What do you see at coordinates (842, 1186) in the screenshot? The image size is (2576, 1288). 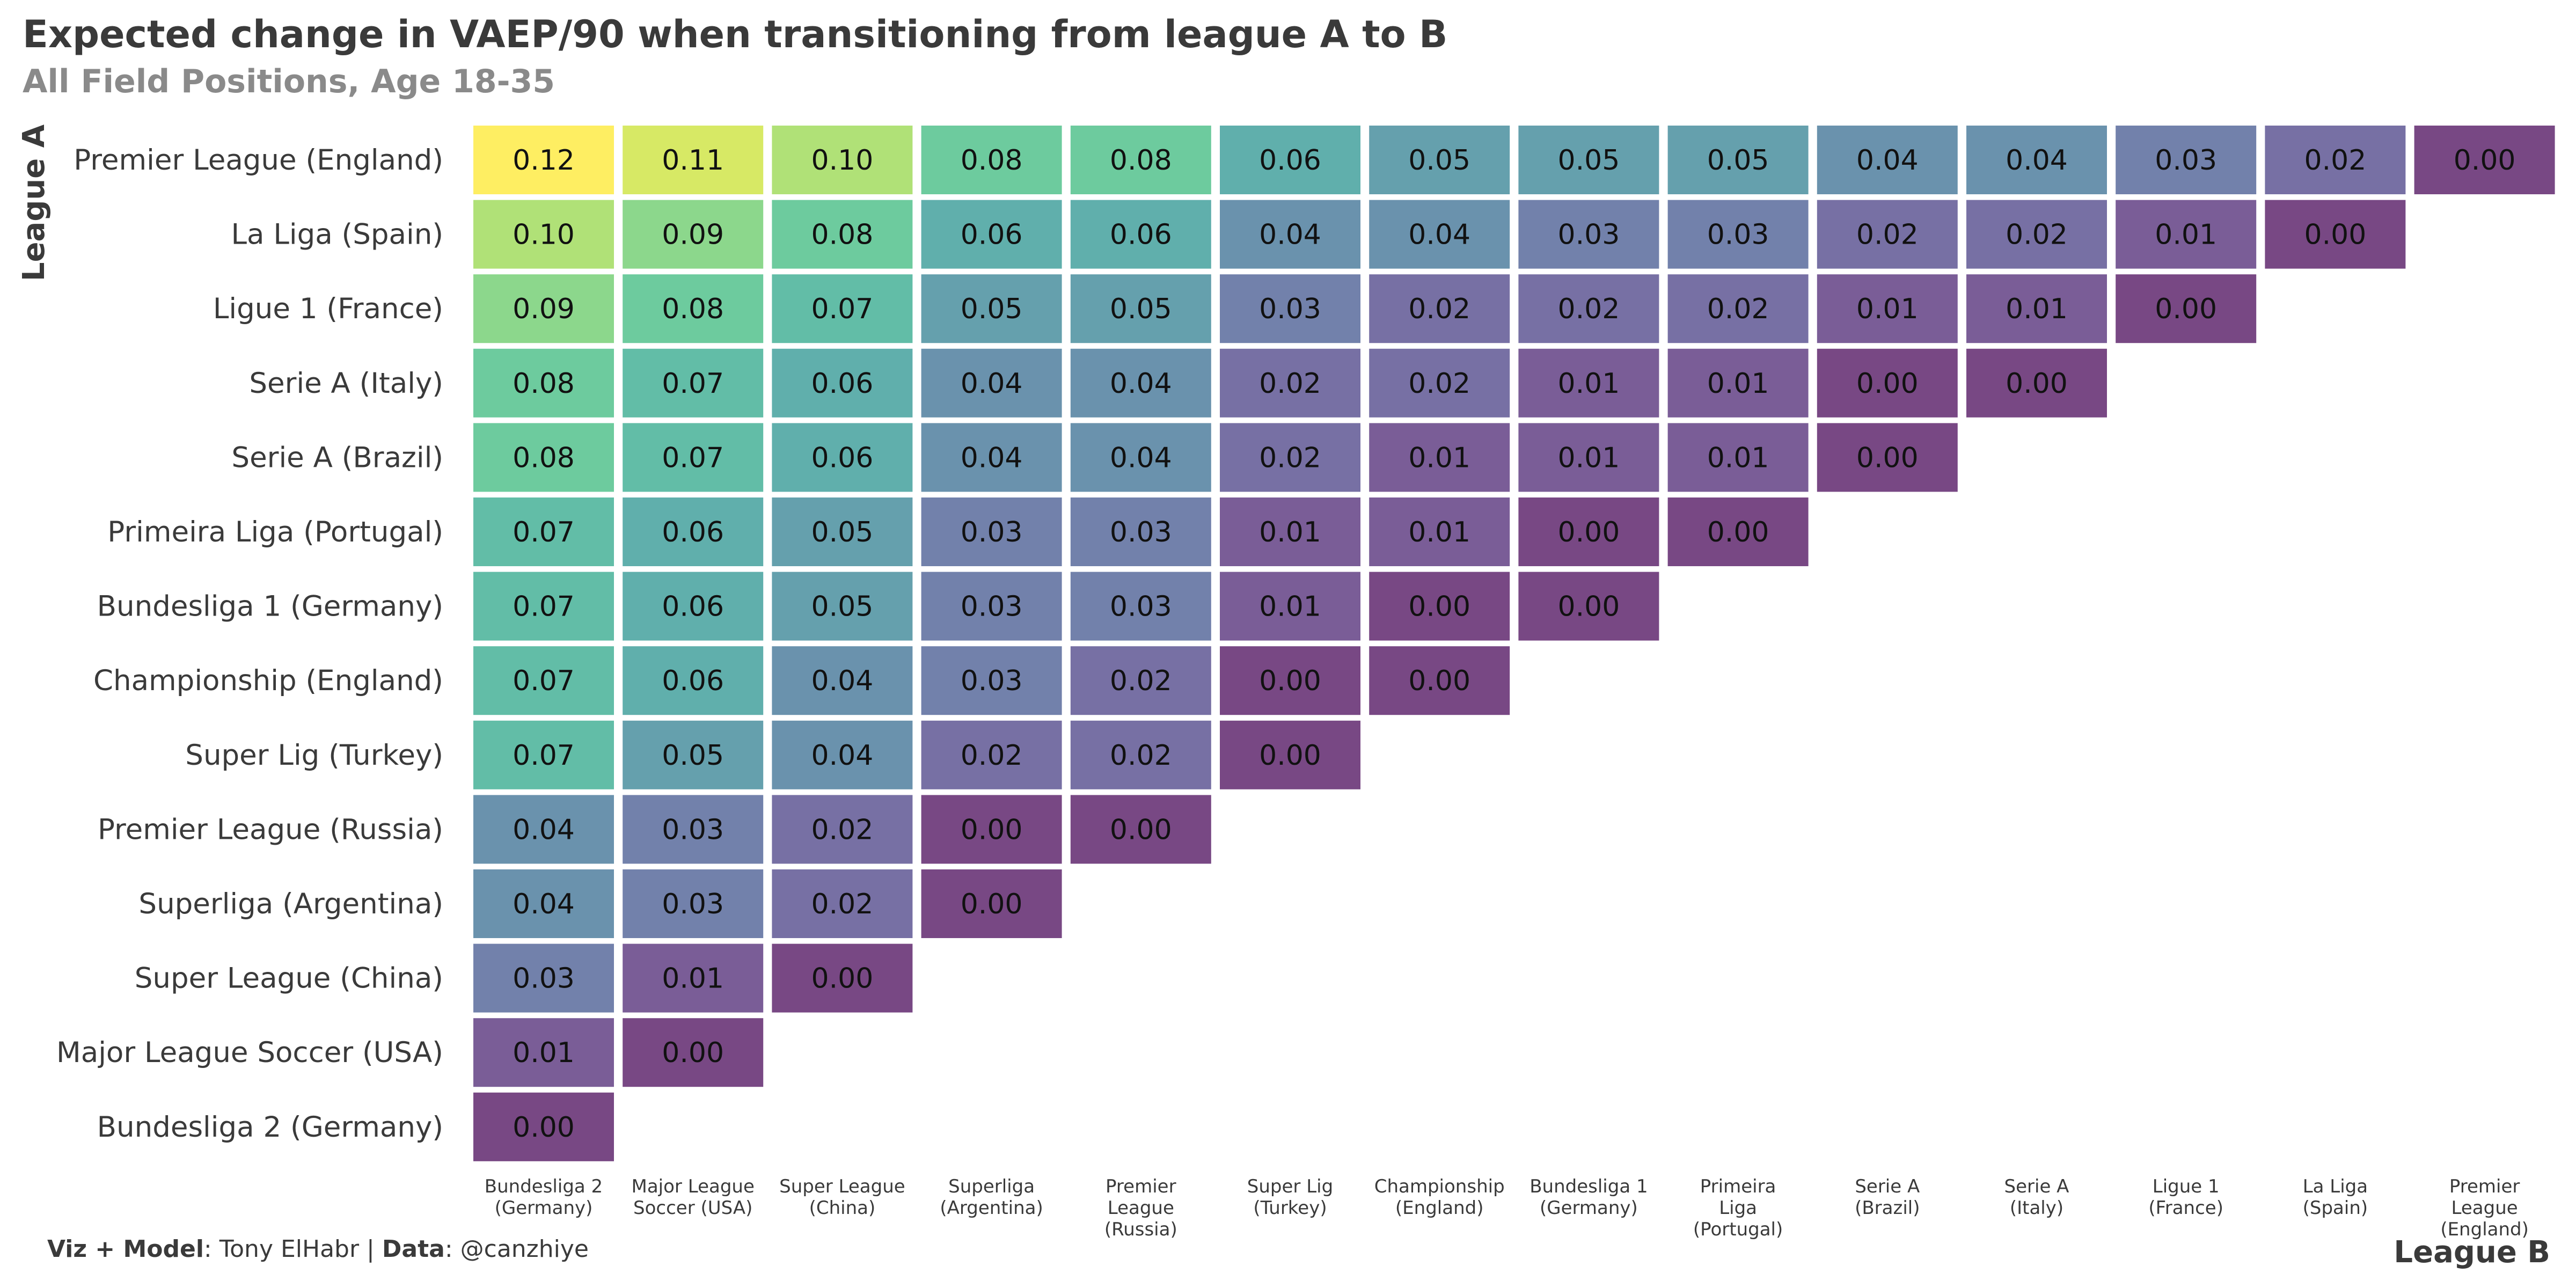 I see `x-tick-label-line: Super League` at bounding box center [842, 1186].